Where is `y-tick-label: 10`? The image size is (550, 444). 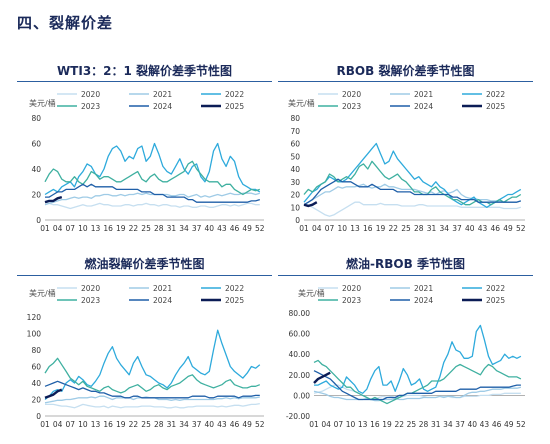
y-tick-label: 10 is located at coordinates (295, 207).